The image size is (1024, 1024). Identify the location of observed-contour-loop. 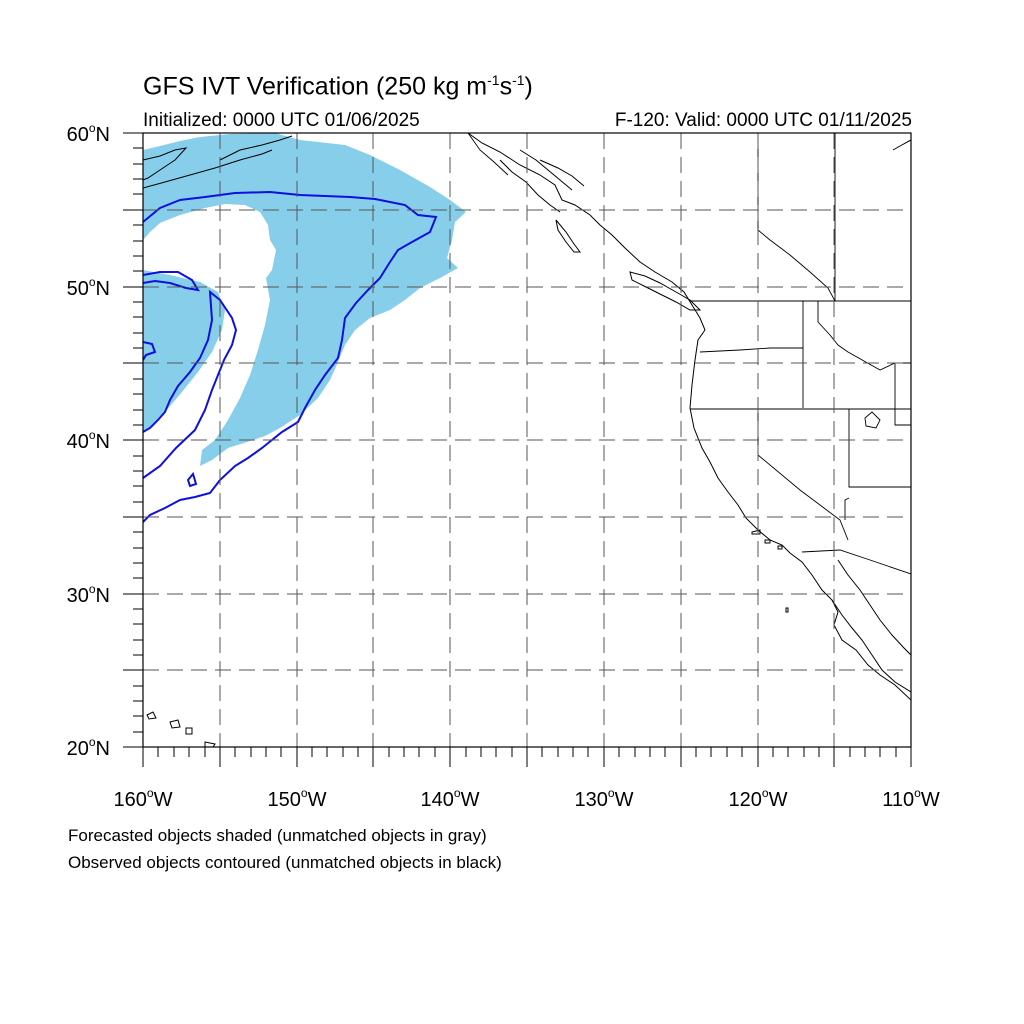
(171, 281).